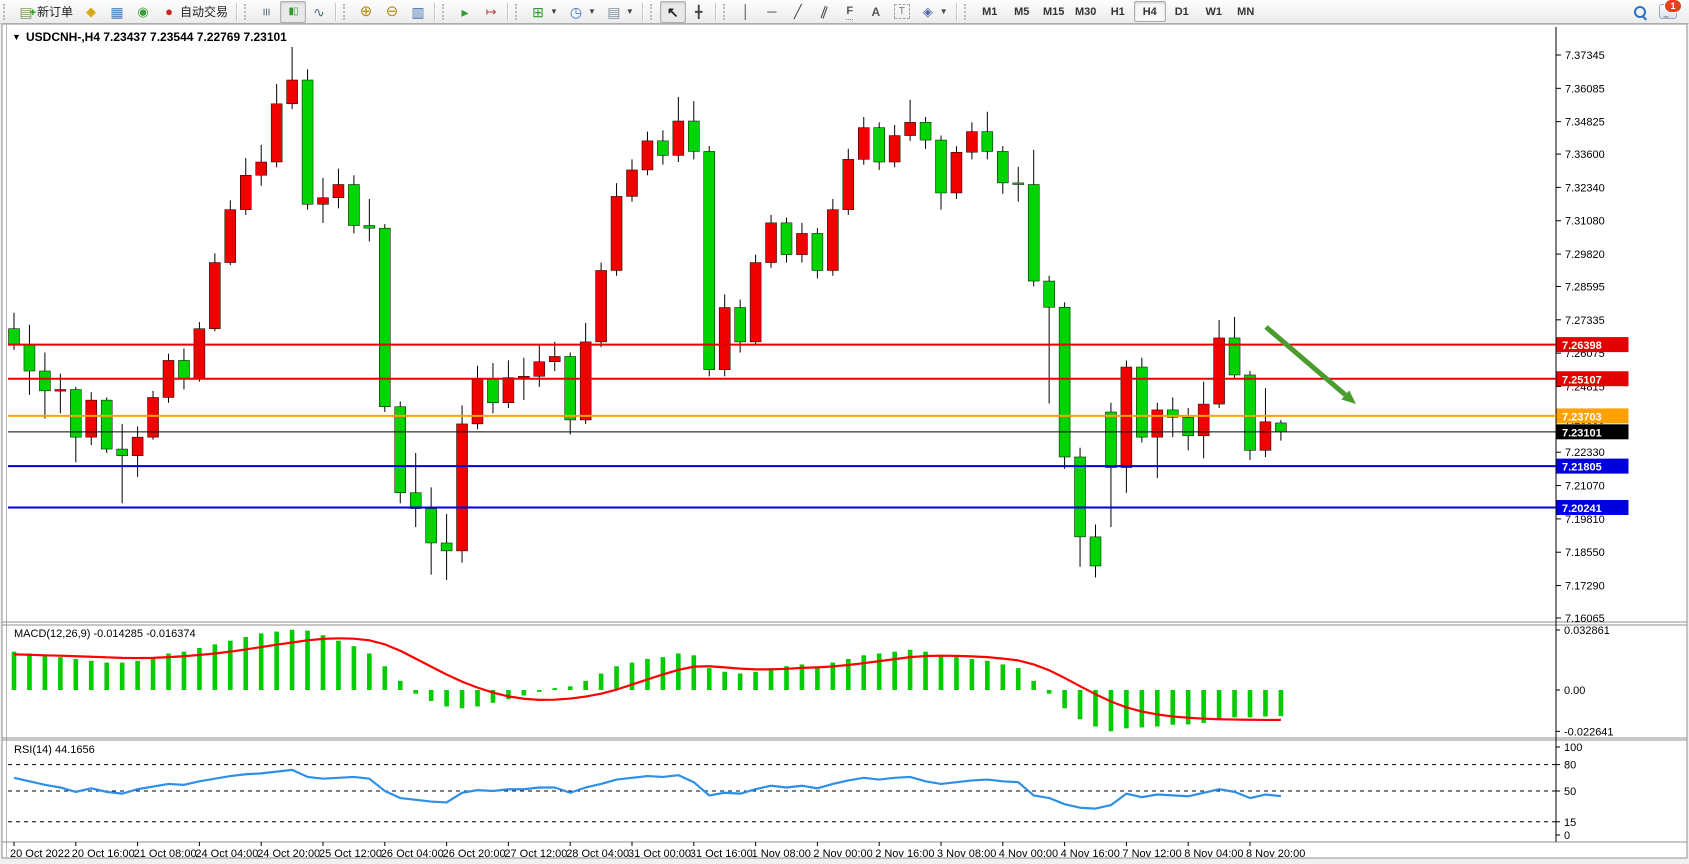 This screenshot has width=1689, height=864. I want to click on toolbar-templates-button: ▼, so click(620, 12).